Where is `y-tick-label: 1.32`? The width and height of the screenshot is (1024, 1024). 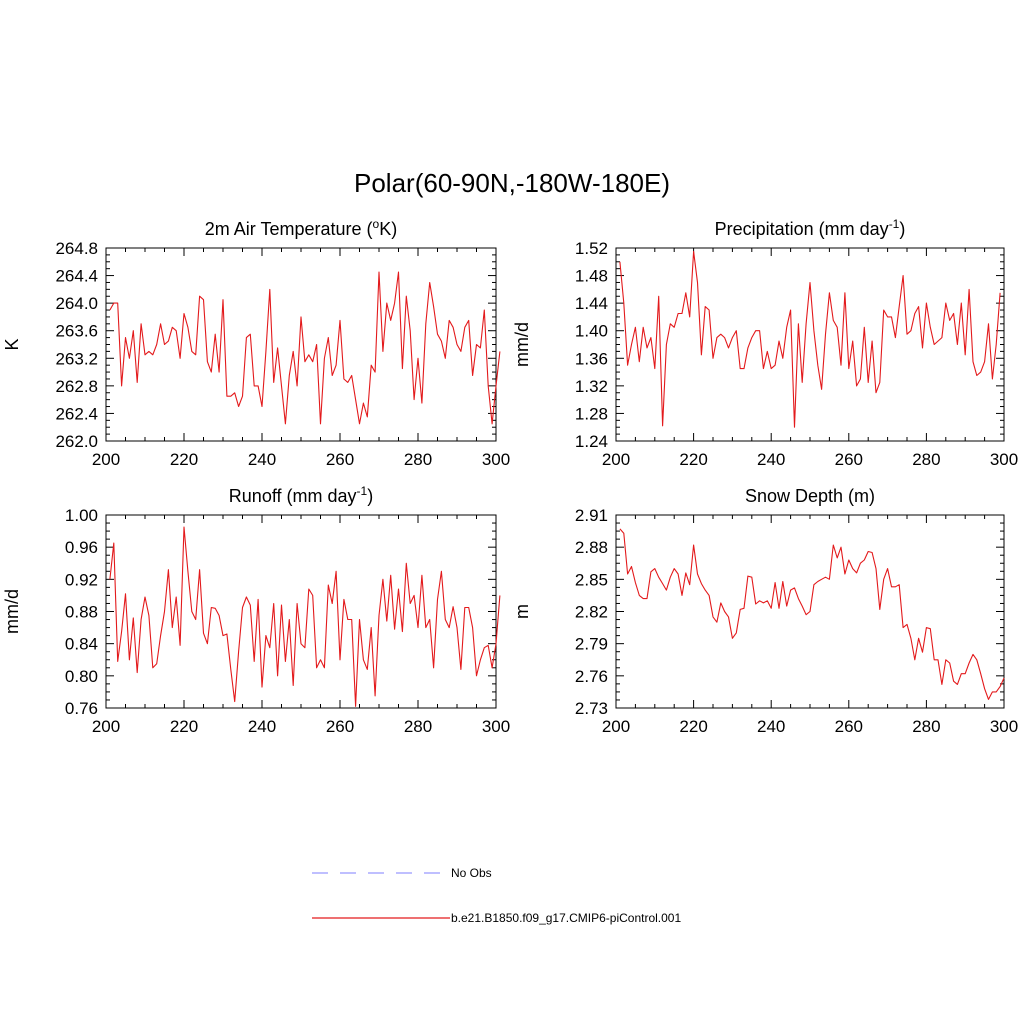
y-tick-label: 1.32 is located at coordinates (591, 386).